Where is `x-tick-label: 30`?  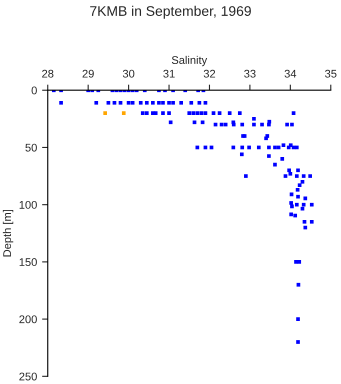
x-tick-label: 30 is located at coordinates (128, 74).